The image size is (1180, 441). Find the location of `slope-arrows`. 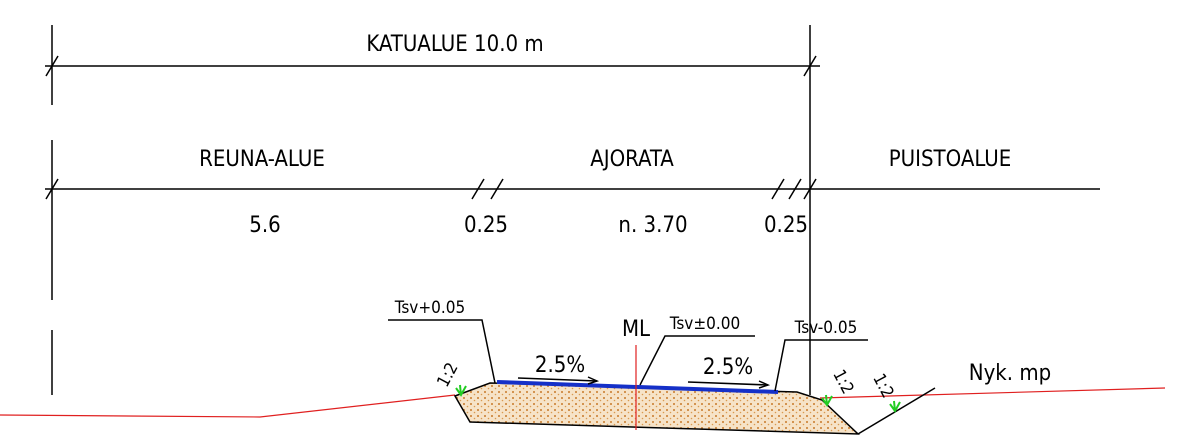

slope-arrows is located at coordinates (644, 382).